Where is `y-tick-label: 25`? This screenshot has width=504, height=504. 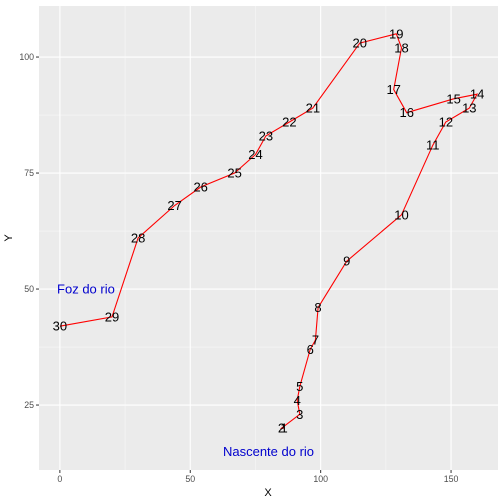
y-tick-label: 25 is located at coordinates (29, 405).